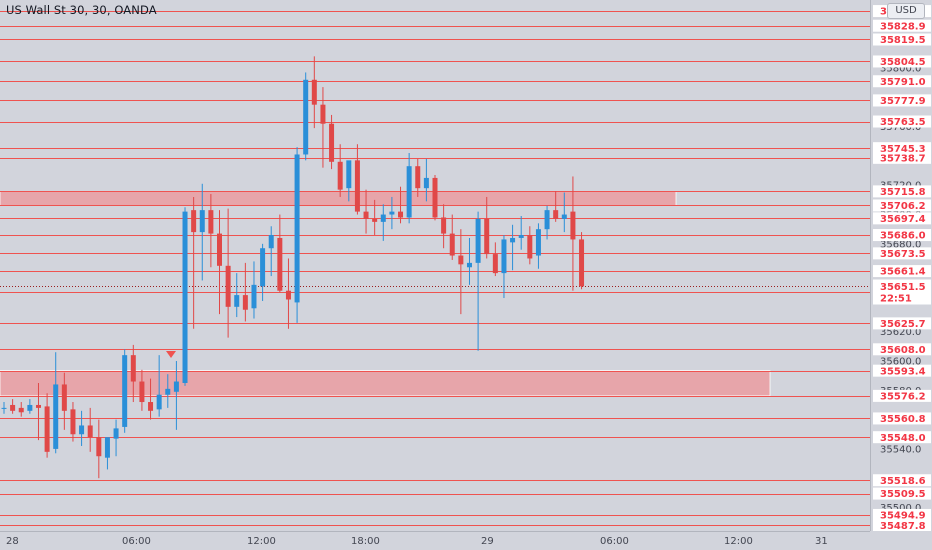  What do you see at coordinates (906, 11) in the screenshot?
I see `currency-button: USD` at bounding box center [906, 11].